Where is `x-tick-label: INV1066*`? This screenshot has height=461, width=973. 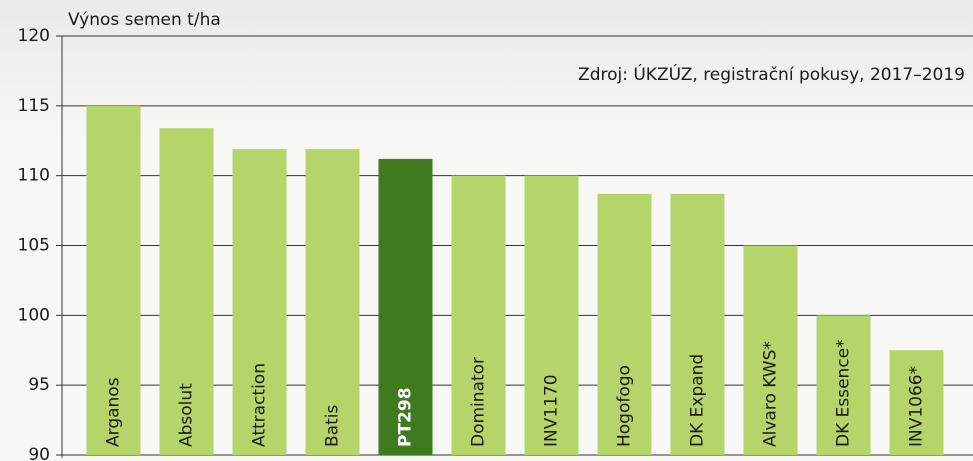 x-tick-label: INV1066* is located at coordinates (917, 406).